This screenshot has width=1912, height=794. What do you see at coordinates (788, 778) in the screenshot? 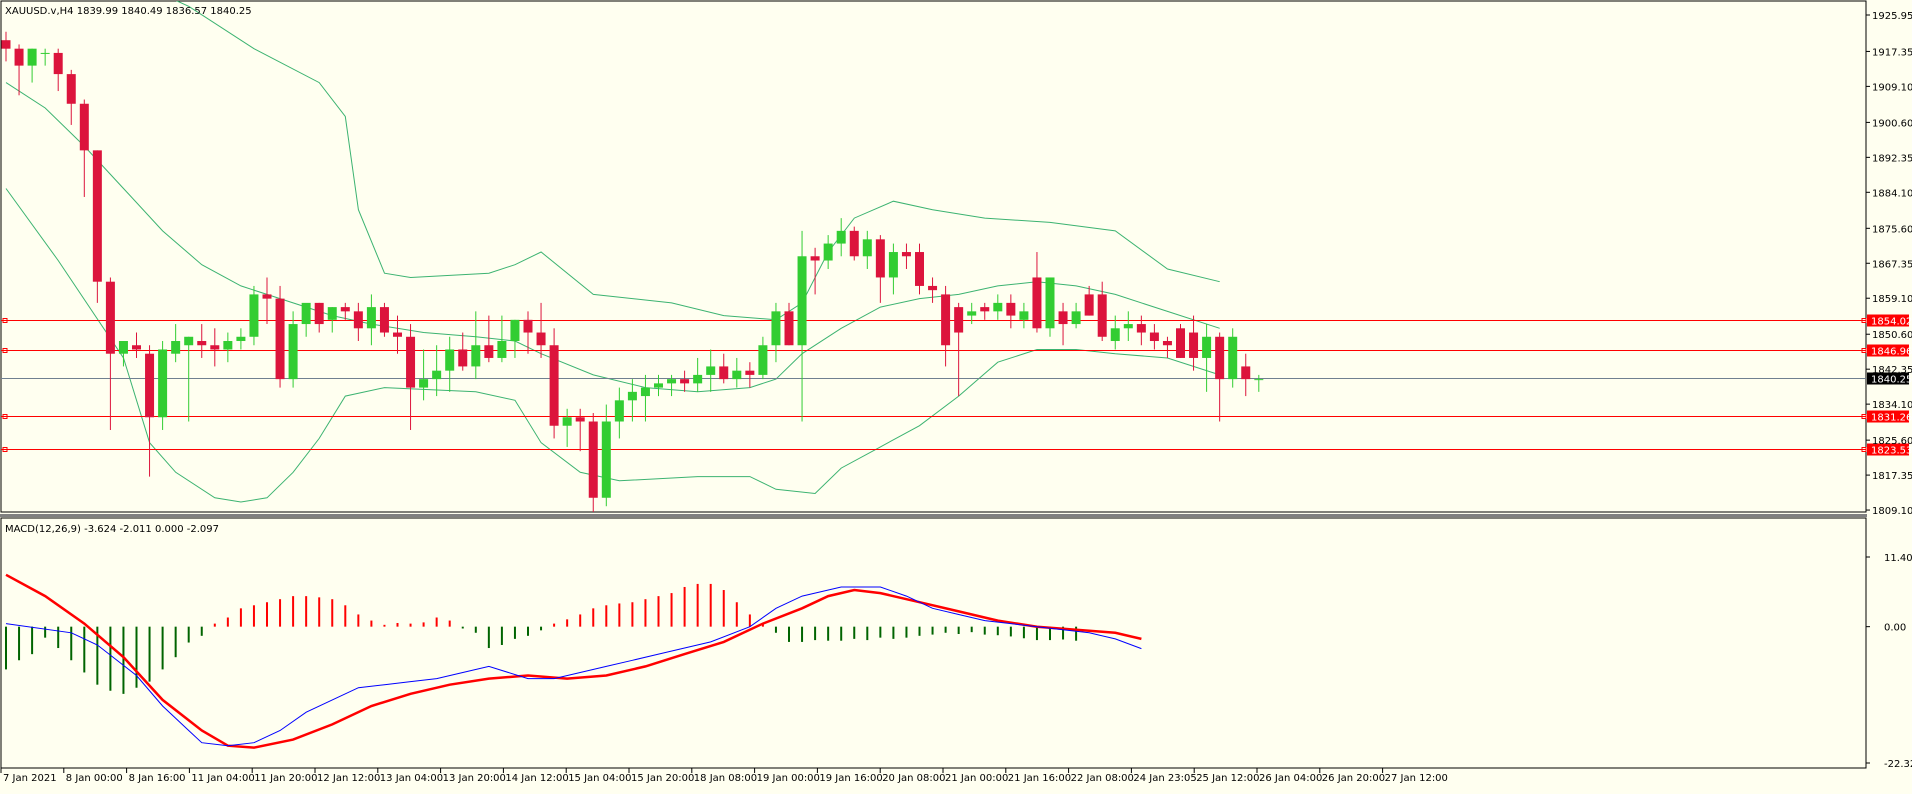
I see `time-axis-label: 19 Jan 00:00` at bounding box center [788, 778].